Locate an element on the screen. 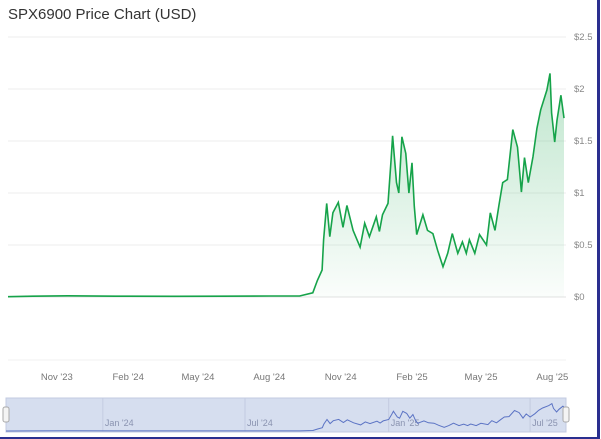 This screenshot has height=439, width=601. x-tick-label: Nov '24 is located at coordinates (341, 377).